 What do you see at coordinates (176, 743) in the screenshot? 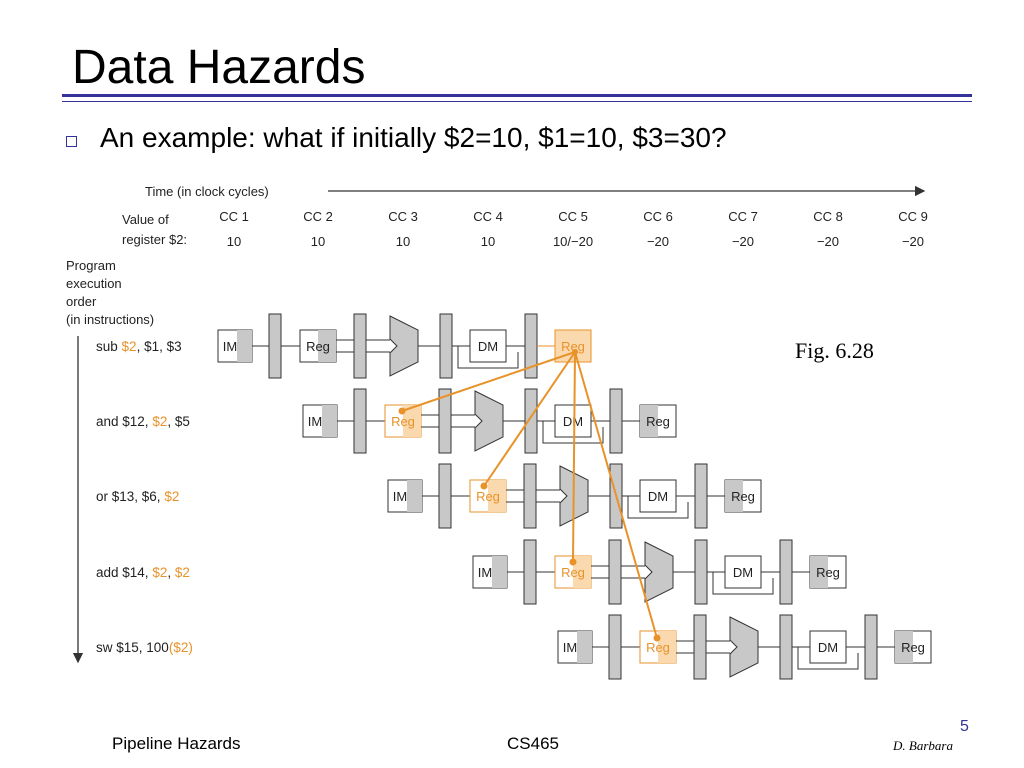
I see `footer-course-topic: Pipeline Hazards` at bounding box center [176, 743].